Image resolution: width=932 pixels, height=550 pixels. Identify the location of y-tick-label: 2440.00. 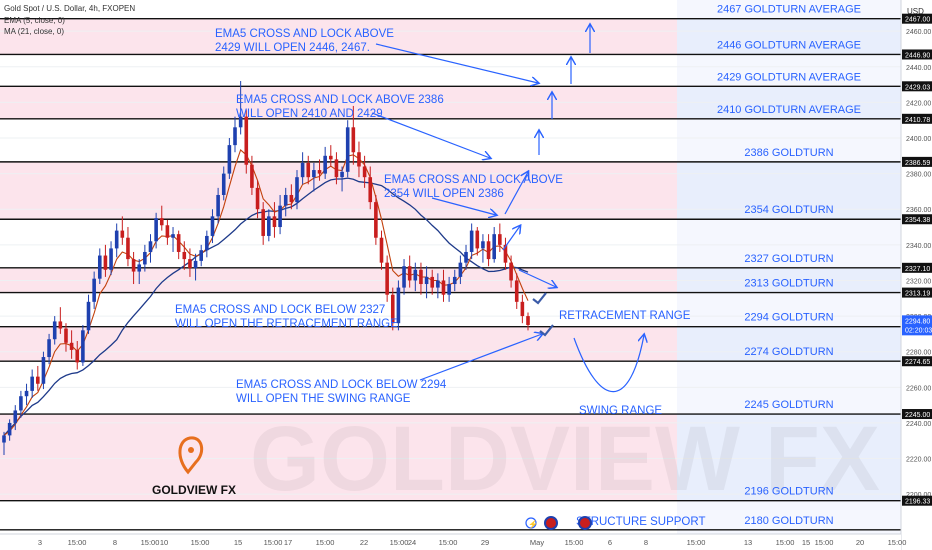
(918, 68).